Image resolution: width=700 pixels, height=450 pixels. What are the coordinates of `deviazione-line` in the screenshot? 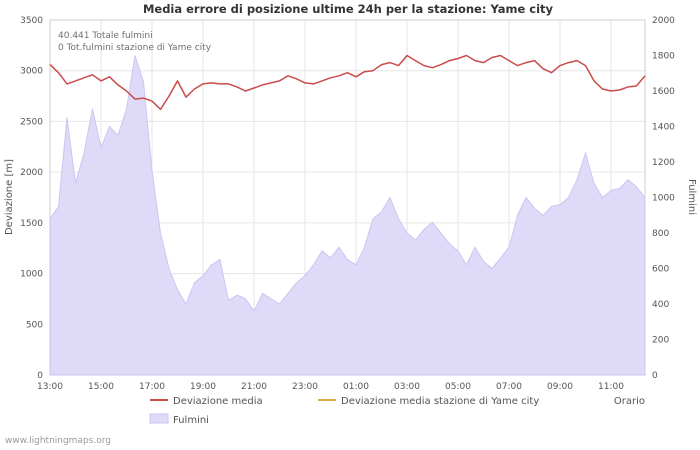 It's located at (347, 82).